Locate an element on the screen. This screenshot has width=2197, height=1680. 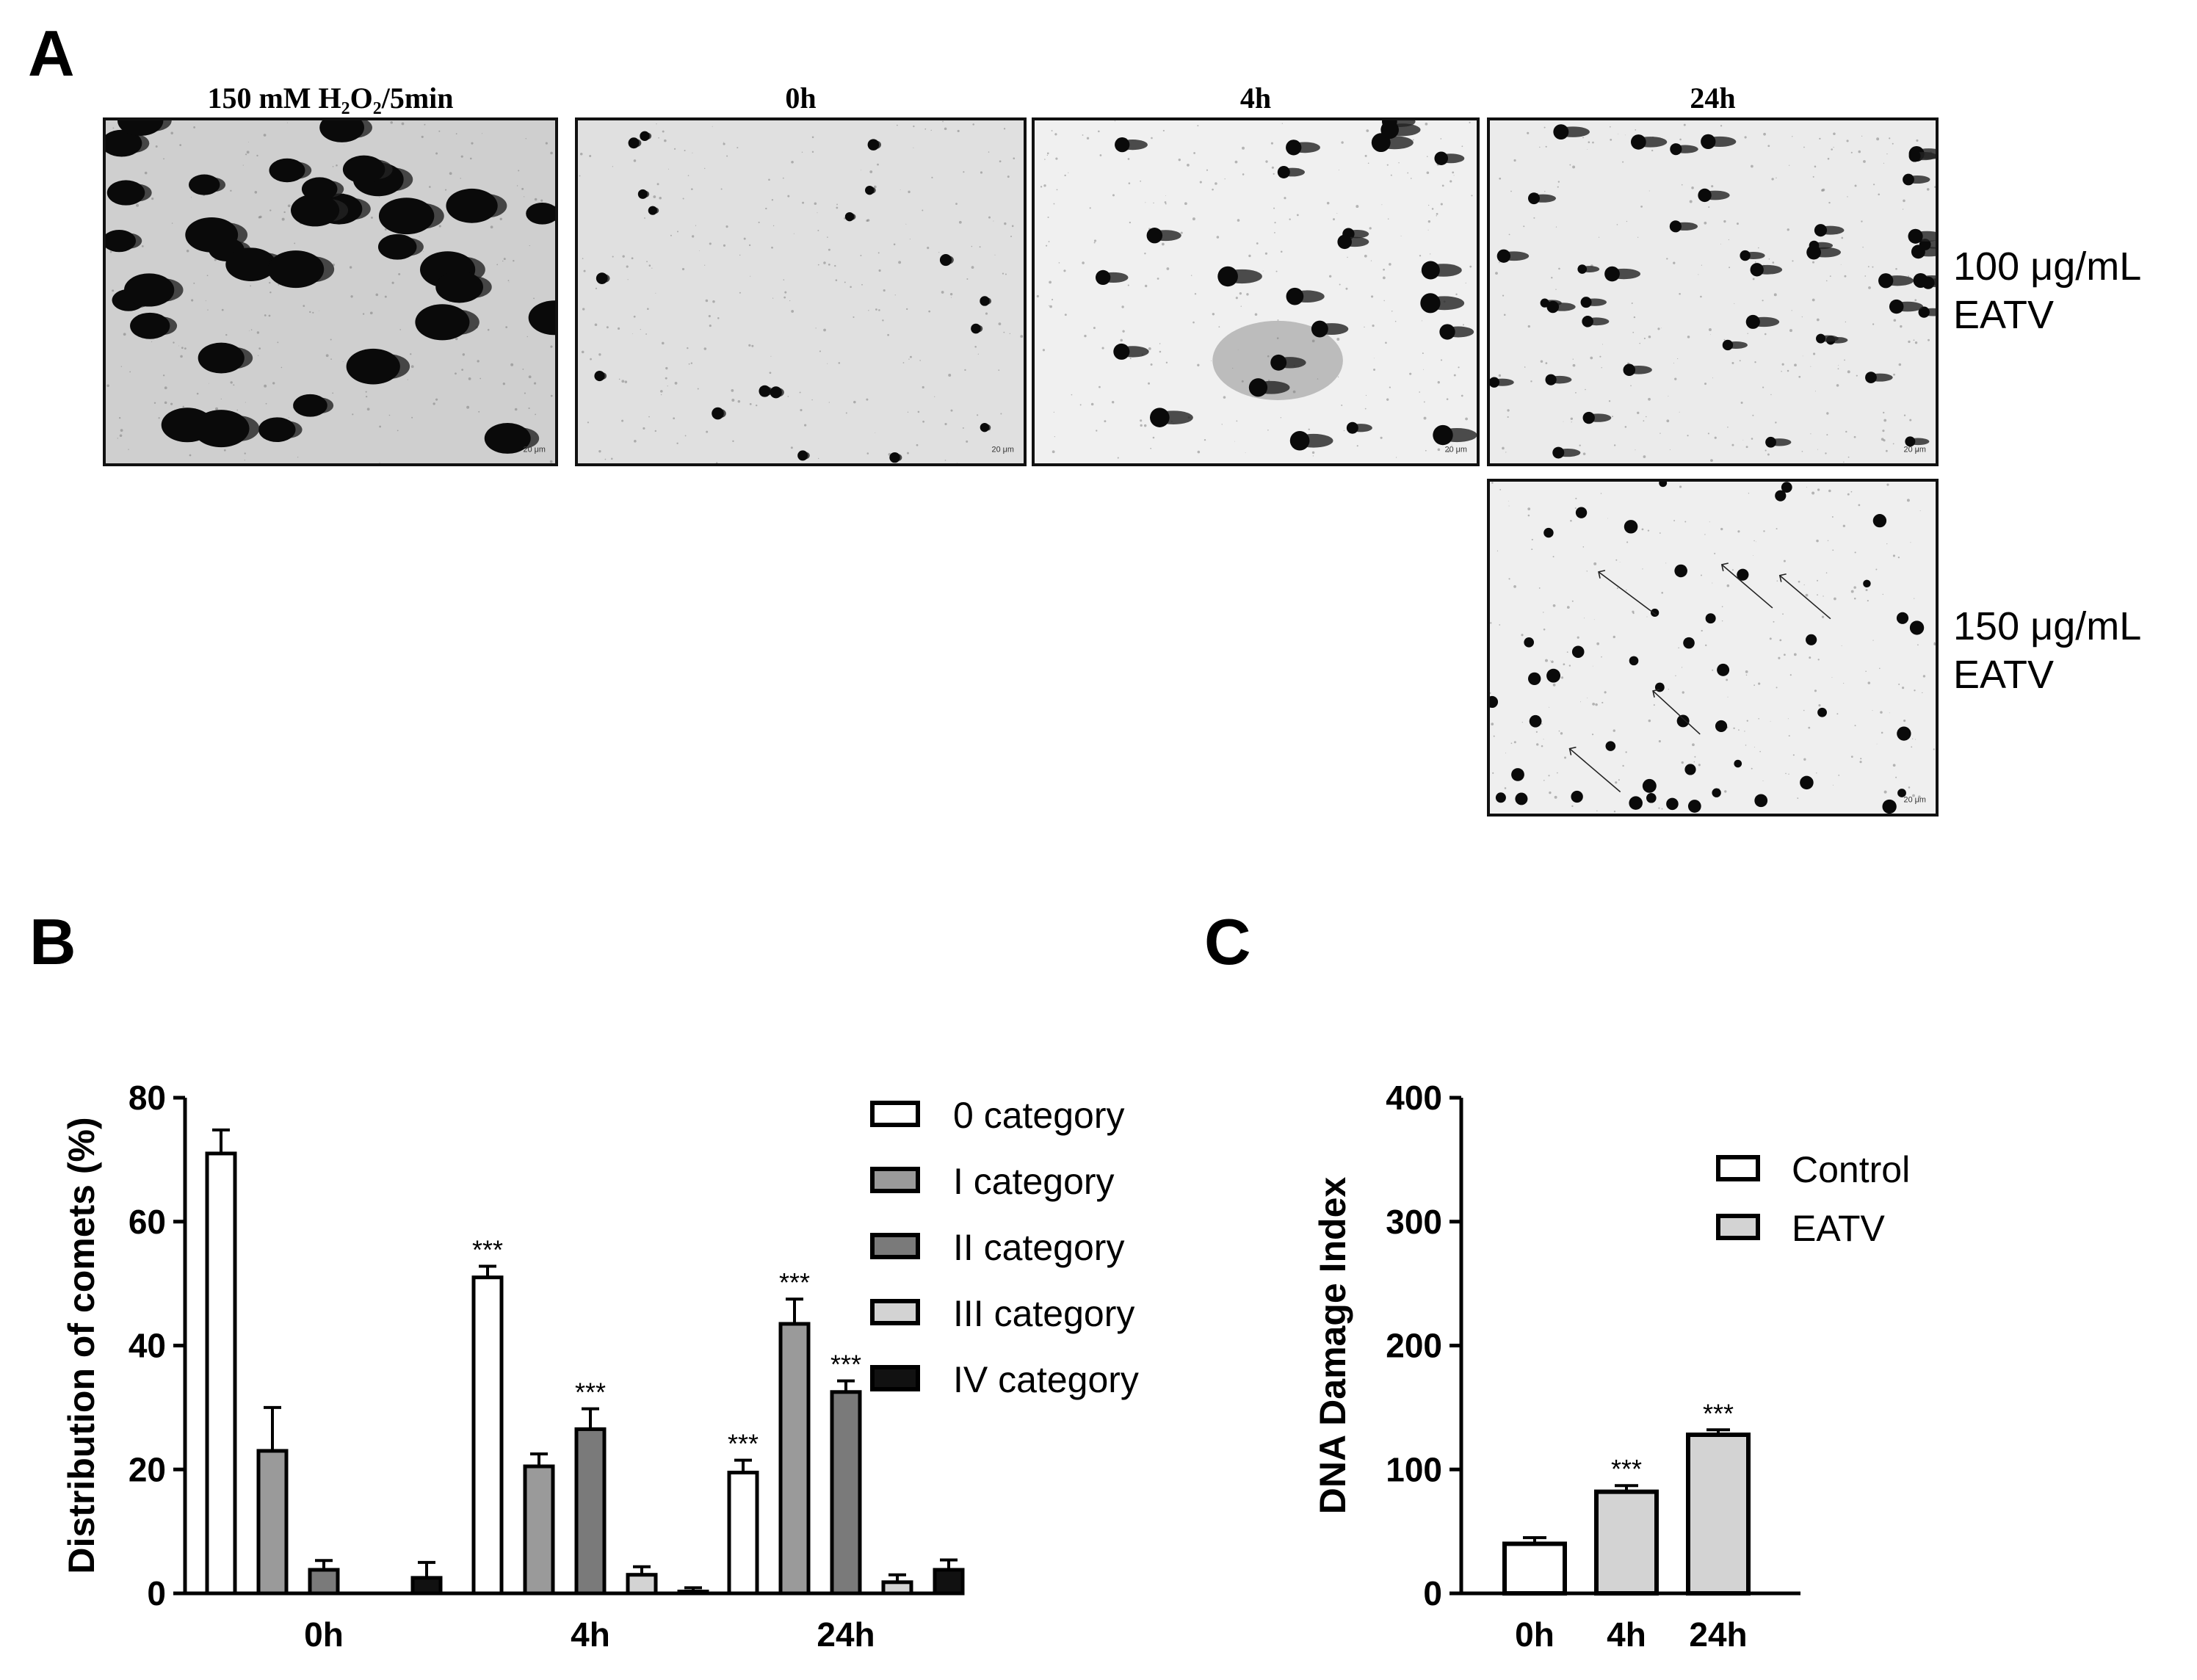
legend-label: 0 category is located at coordinates (1038, 1115).